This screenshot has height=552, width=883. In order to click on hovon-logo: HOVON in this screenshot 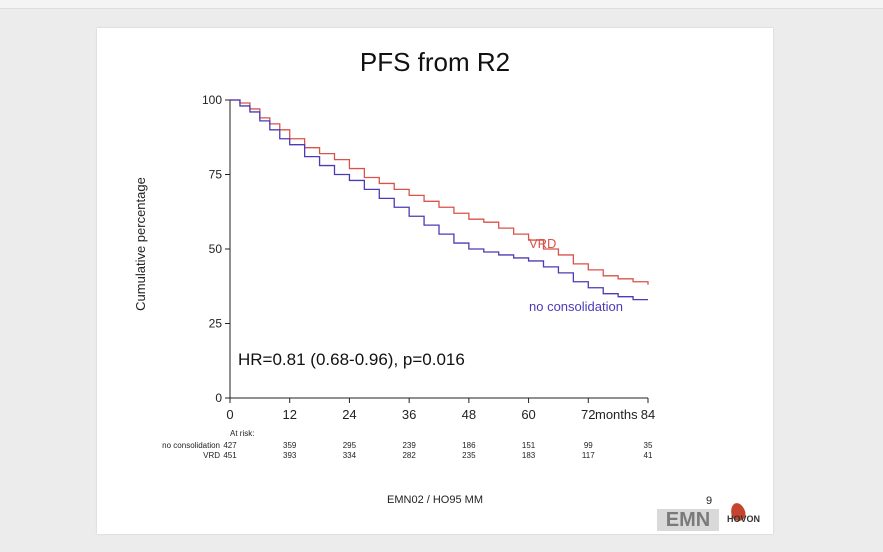, I will do `click(750, 516)`.